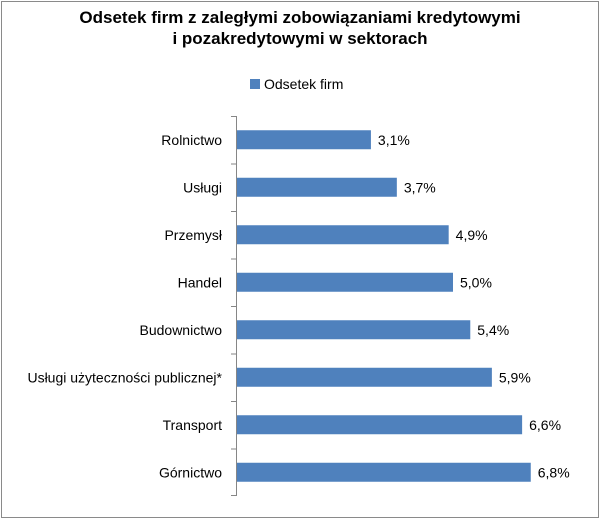 The image size is (600, 519). I want to click on category-label: Budownictwo, so click(181, 330).